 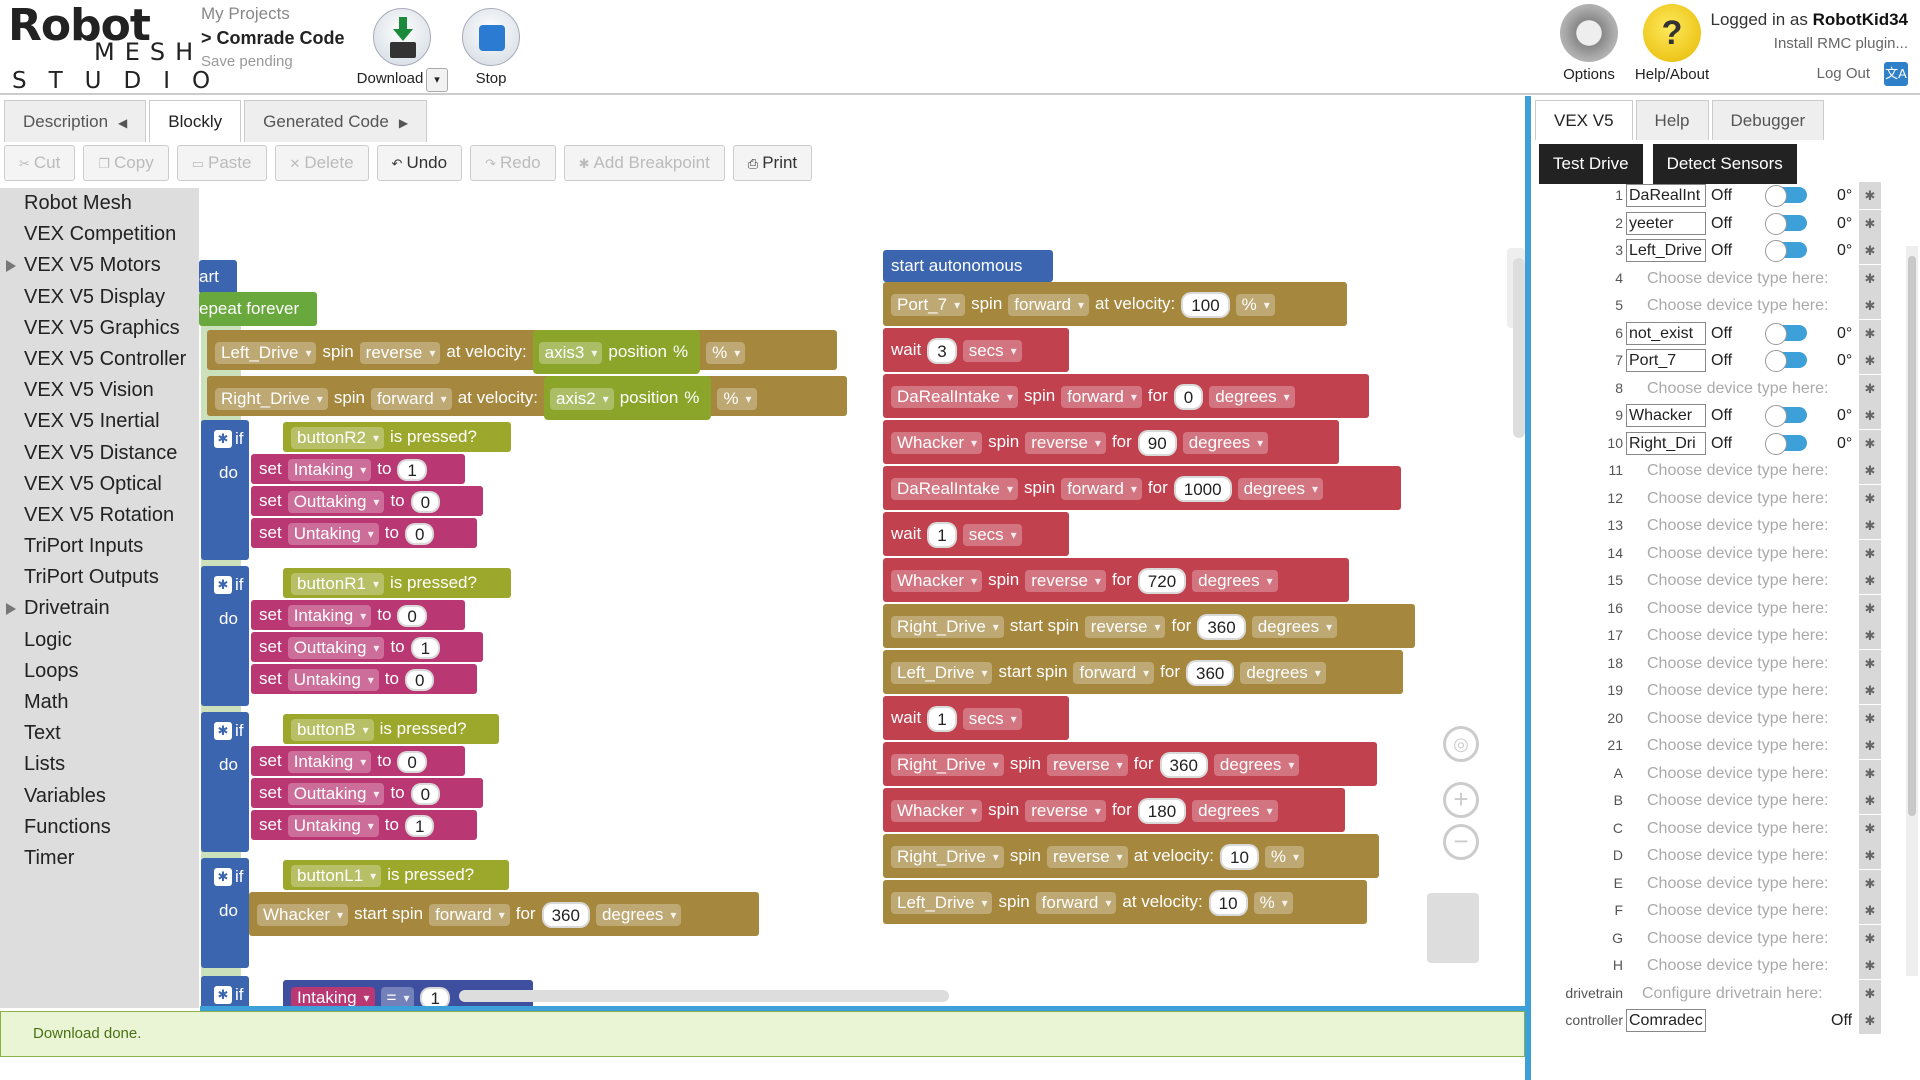 What do you see at coordinates (1666, 415) in the screenshot?
I see `device-name-field: Whacker` at bounding box center [1666, 415].